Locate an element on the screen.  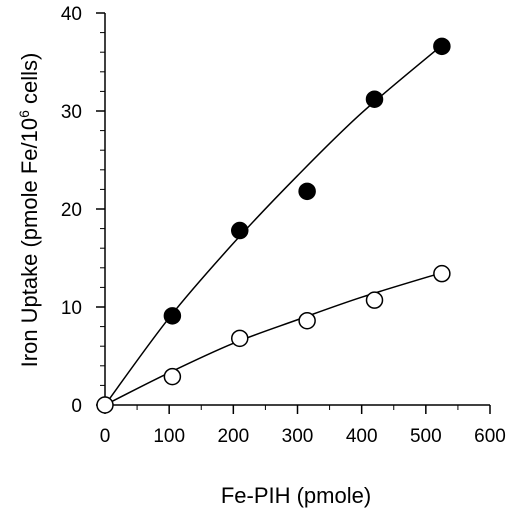
y-tick-label: 0 is located at coordinates (76, 406).